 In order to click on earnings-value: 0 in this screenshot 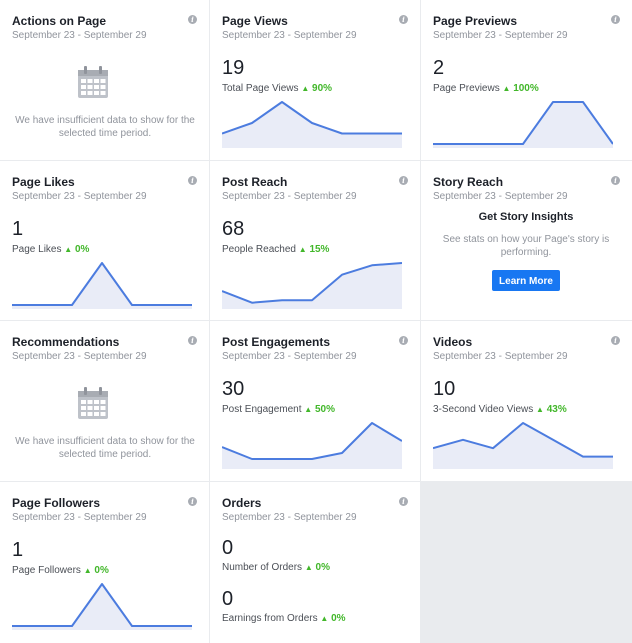, I will do `click(228, 599)`.